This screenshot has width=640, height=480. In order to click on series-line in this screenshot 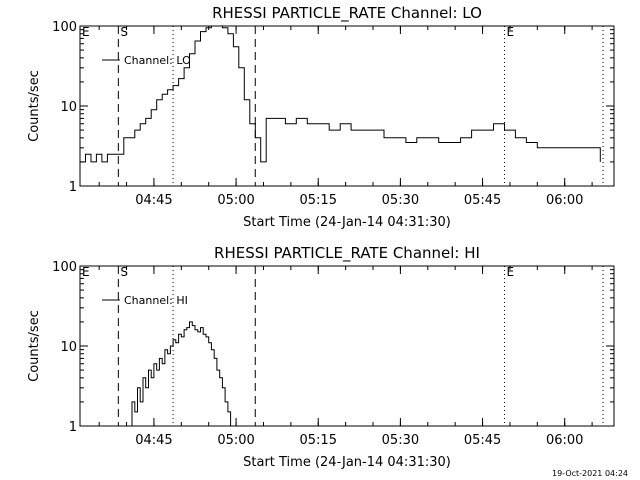, I will do `click(180, 374)`.